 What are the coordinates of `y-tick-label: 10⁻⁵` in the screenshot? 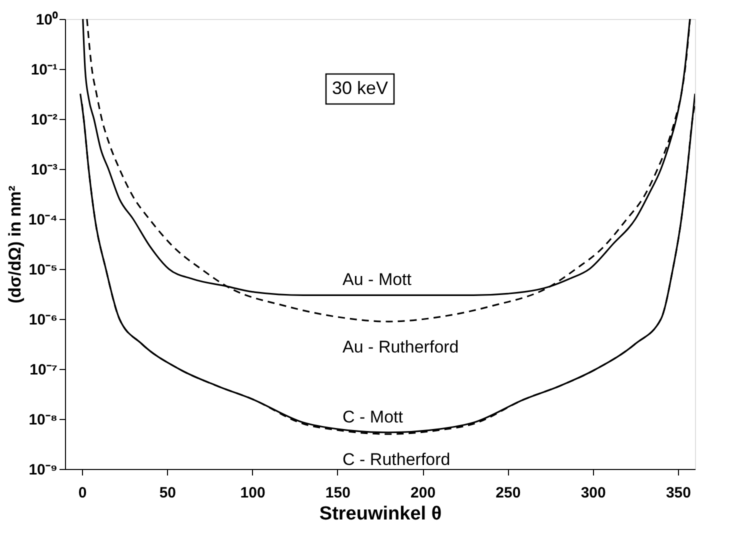 It's located at (43, 270).